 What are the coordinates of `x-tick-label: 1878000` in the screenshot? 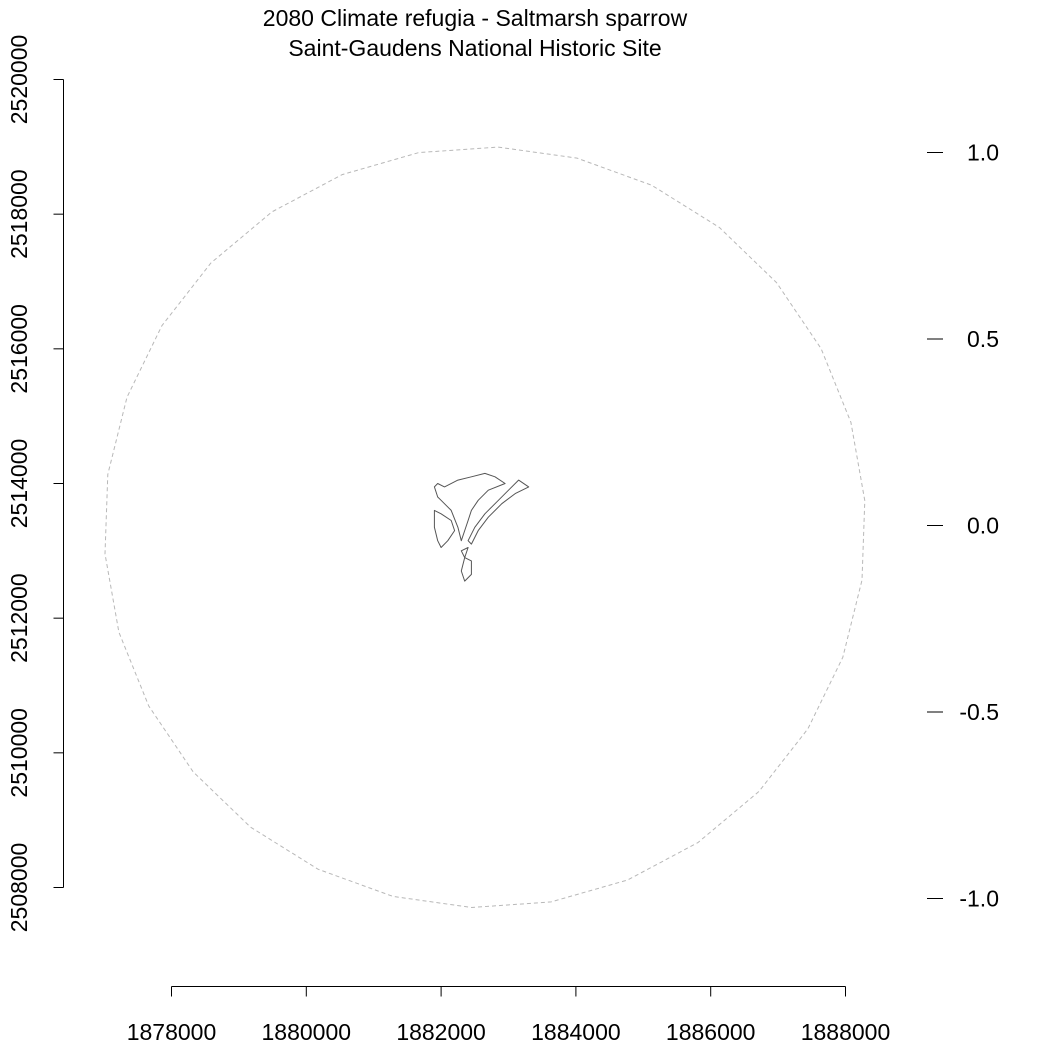 It's located at (172, 1032).